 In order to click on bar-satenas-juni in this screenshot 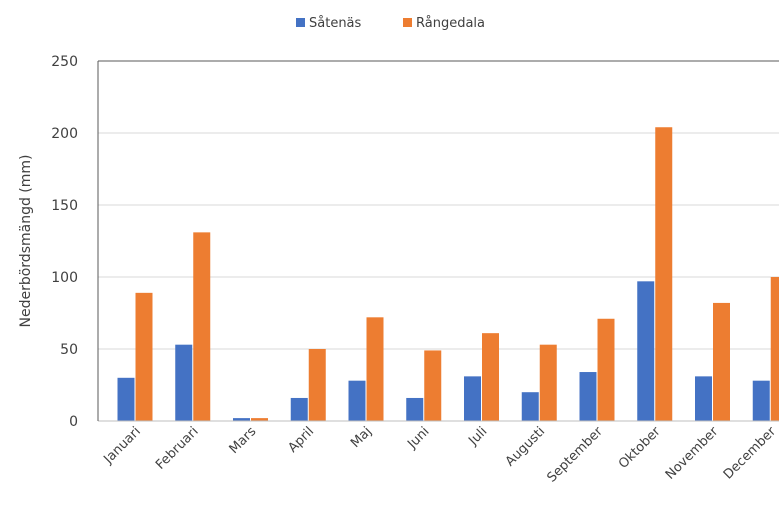, I will do `click(415, 409)`.